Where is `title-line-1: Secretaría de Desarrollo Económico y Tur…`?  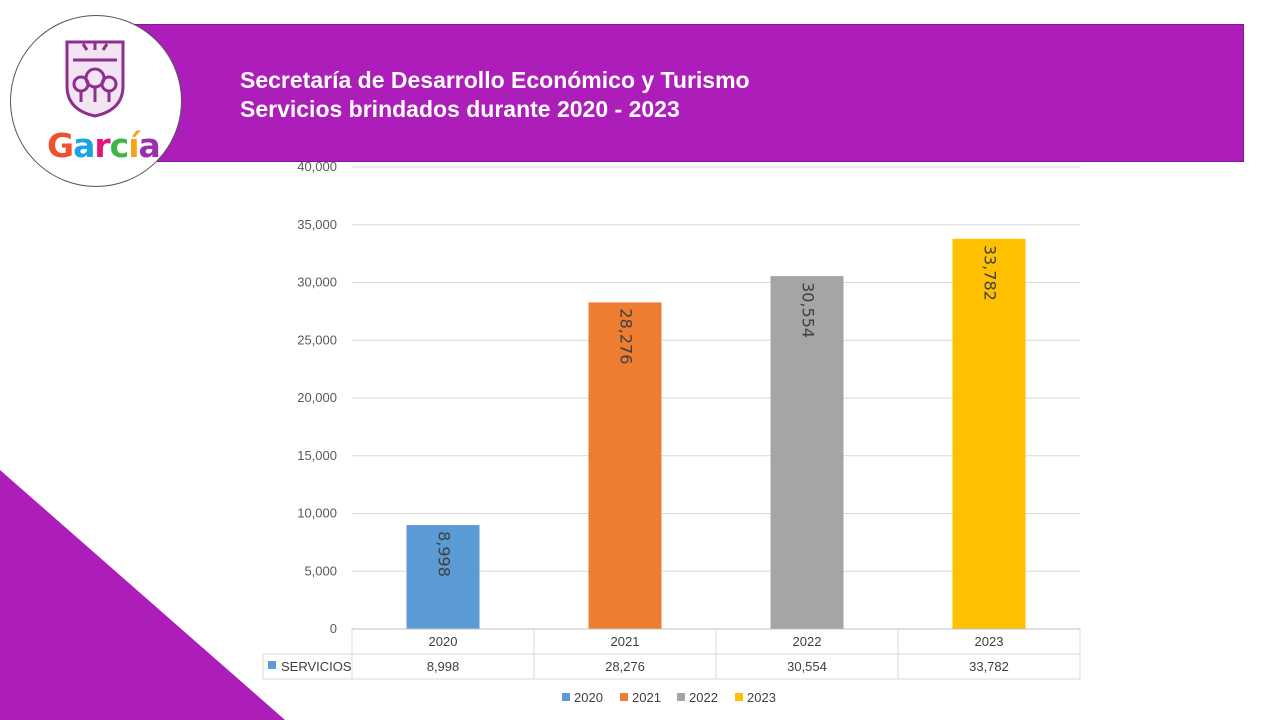
title-line-1: Secretaría de Desarrollo Económico y Tur… is located at coordinates (495, 80).